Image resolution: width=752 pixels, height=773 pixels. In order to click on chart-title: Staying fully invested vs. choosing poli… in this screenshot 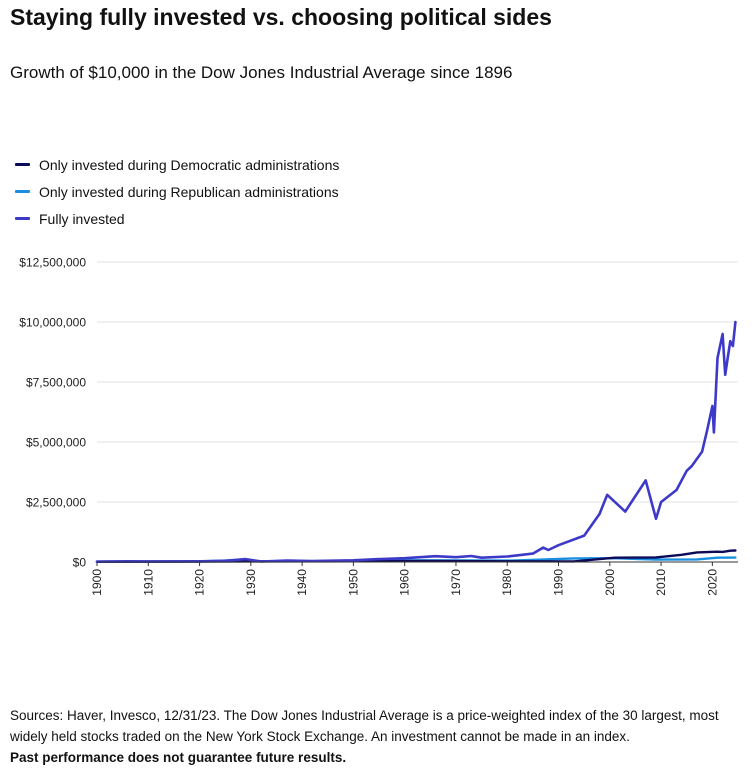, I will do `click(281, 17)`.